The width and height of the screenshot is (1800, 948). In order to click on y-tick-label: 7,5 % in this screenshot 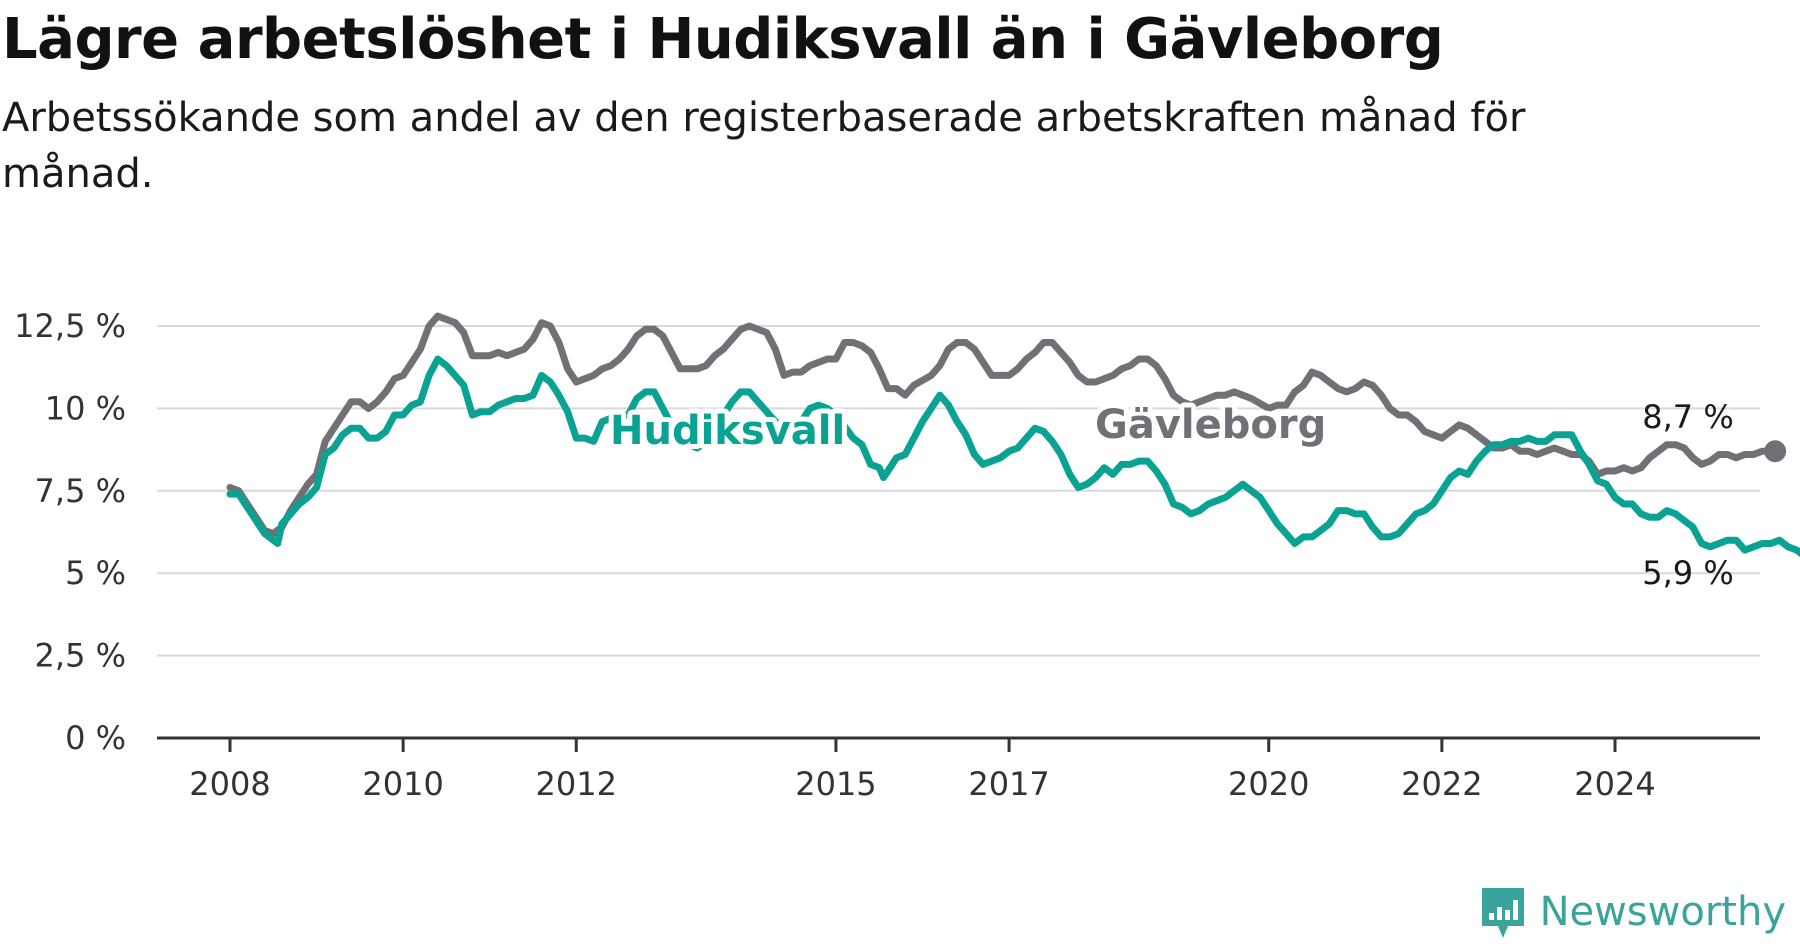, I will do `click(80, 491)`.